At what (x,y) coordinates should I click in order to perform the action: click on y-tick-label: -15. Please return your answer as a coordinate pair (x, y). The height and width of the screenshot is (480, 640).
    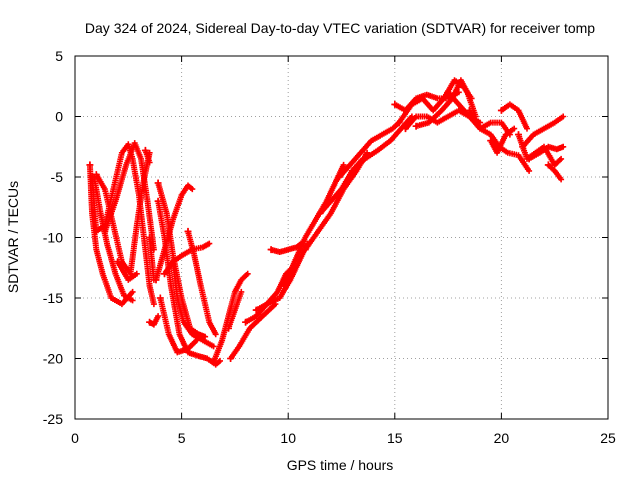
    Looking at the image, I should click on (53, 298).